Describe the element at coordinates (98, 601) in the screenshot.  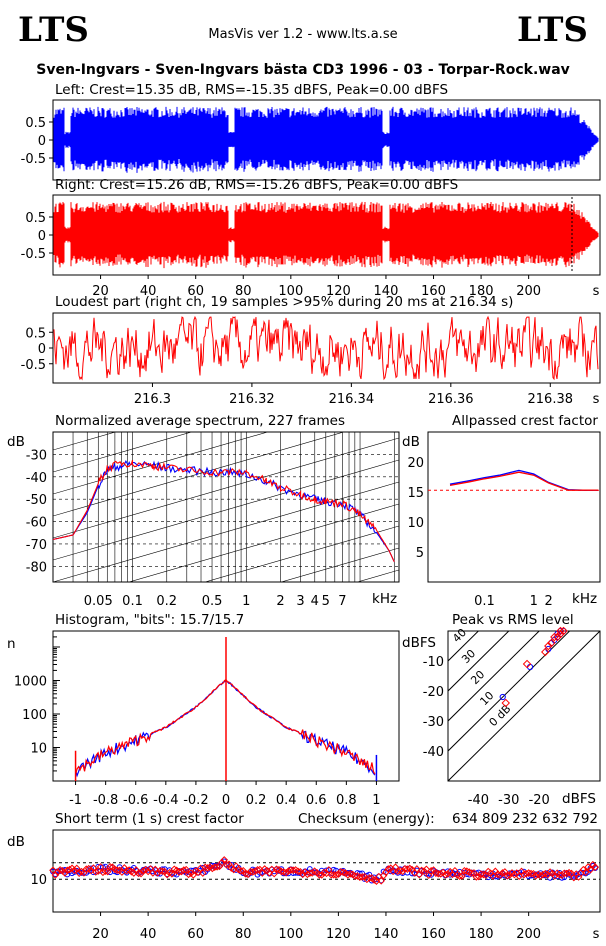
I see `x-tick-label: 0.05` at that location.